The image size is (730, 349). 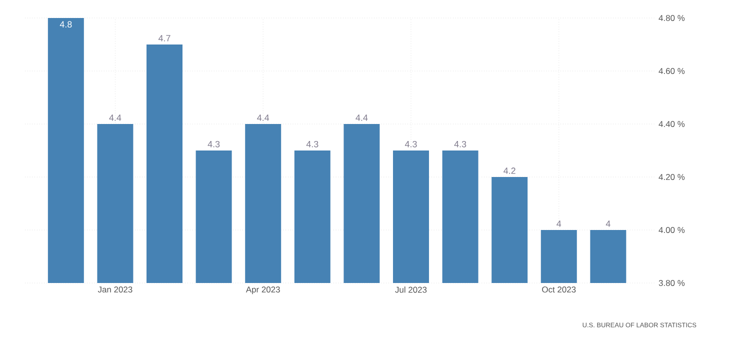 I want to click on x-tick-label: Apr 2023, so click(x=263, y=290).